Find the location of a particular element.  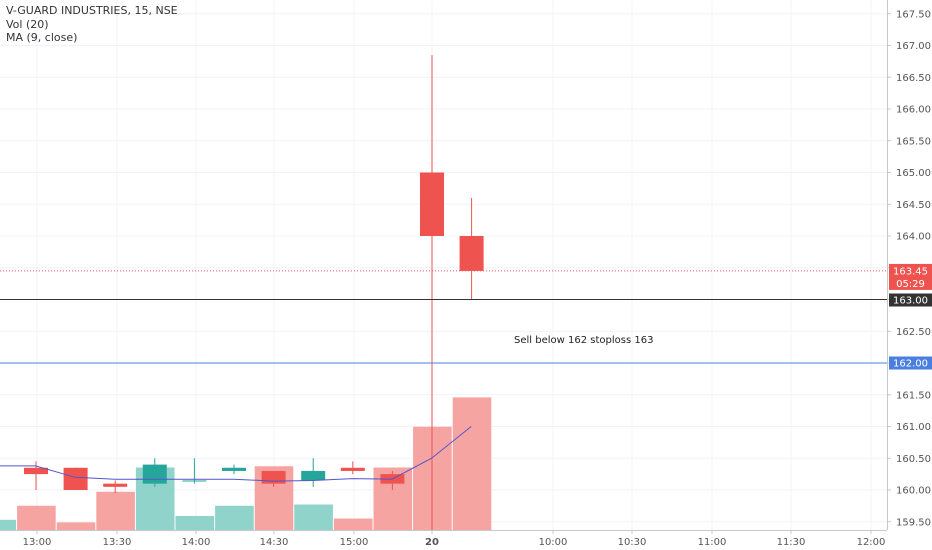

time-tick-label: 15:00 is located at coordinates (354, 542).